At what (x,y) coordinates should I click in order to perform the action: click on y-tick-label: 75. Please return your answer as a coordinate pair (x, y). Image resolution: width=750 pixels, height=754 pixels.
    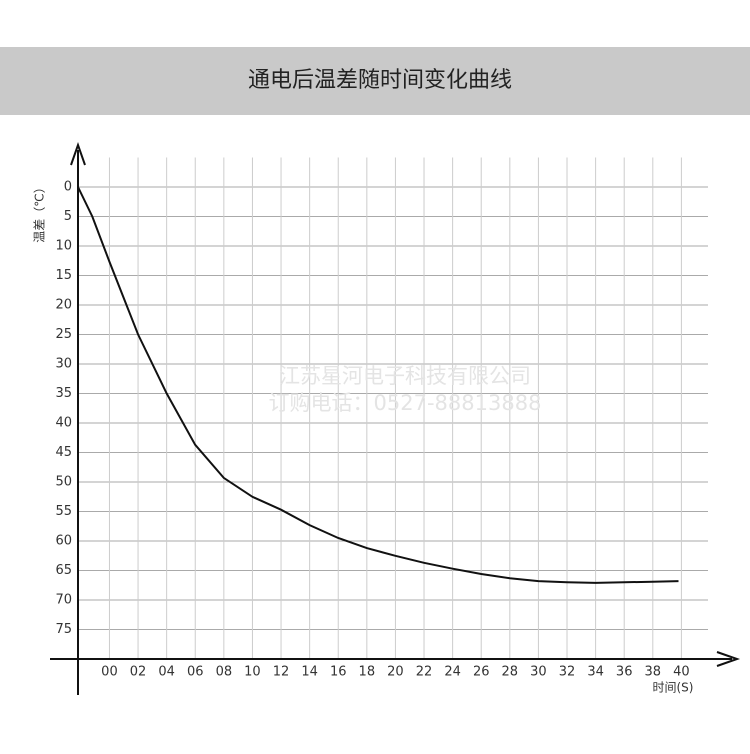
    Looking at the image, I should click on (63, 629).